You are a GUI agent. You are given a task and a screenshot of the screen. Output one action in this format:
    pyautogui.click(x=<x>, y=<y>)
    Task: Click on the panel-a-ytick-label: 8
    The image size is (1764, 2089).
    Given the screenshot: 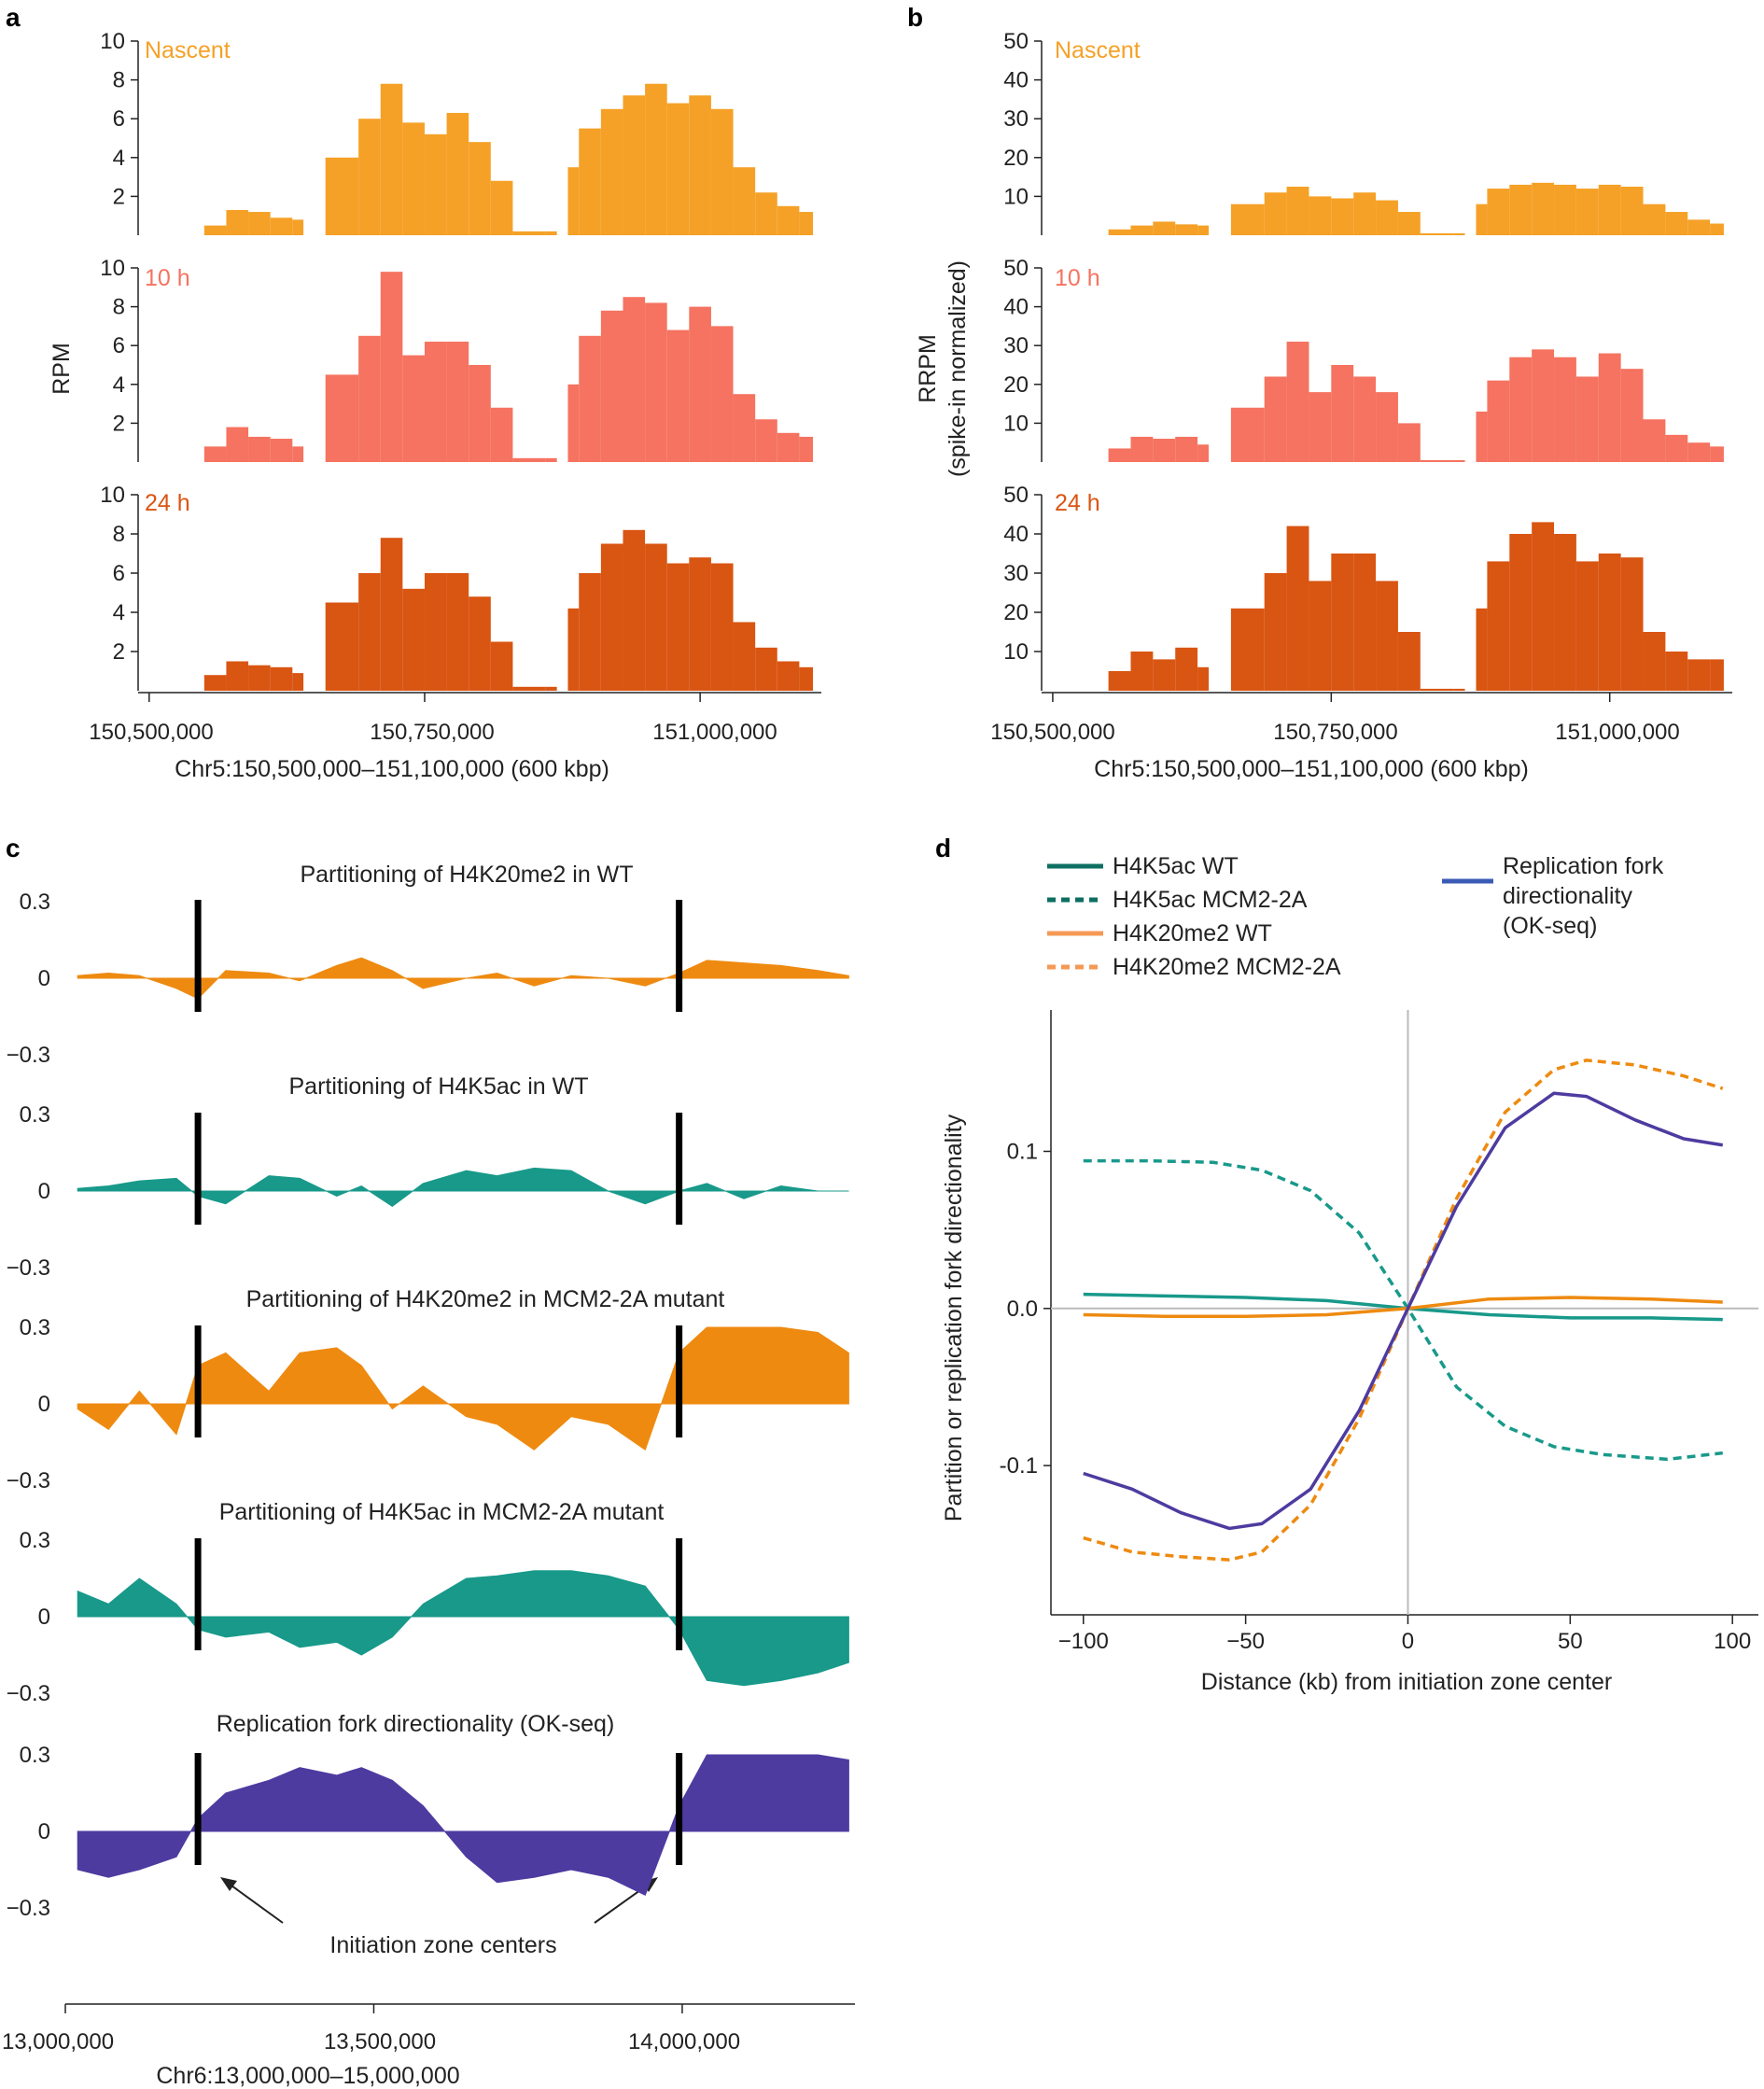 What is the action you would take?
    pyautogui.click(x=119, y=80)
    